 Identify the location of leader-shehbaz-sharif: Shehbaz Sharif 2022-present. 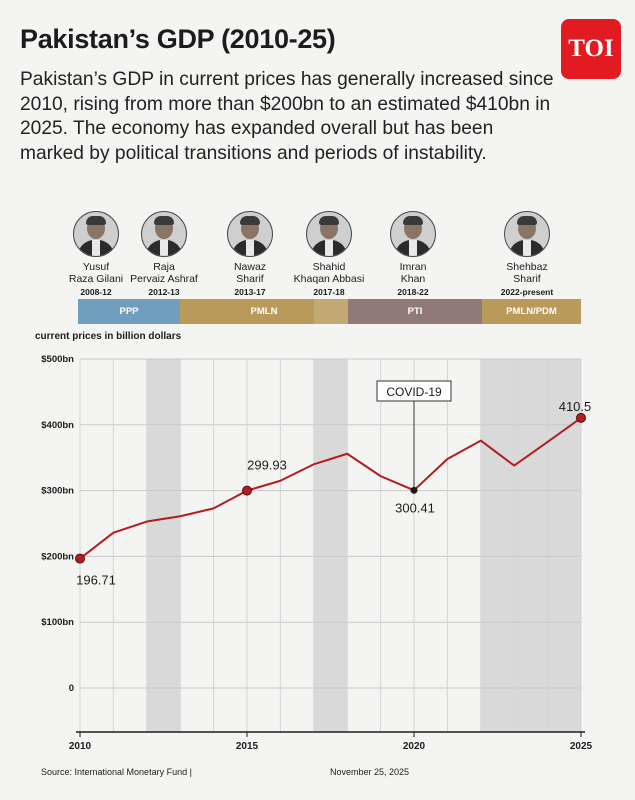
(527, 254).